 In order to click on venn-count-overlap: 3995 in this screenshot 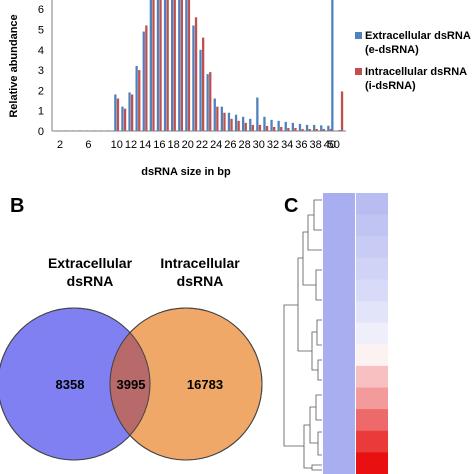, I will do `click(131, 384)`.